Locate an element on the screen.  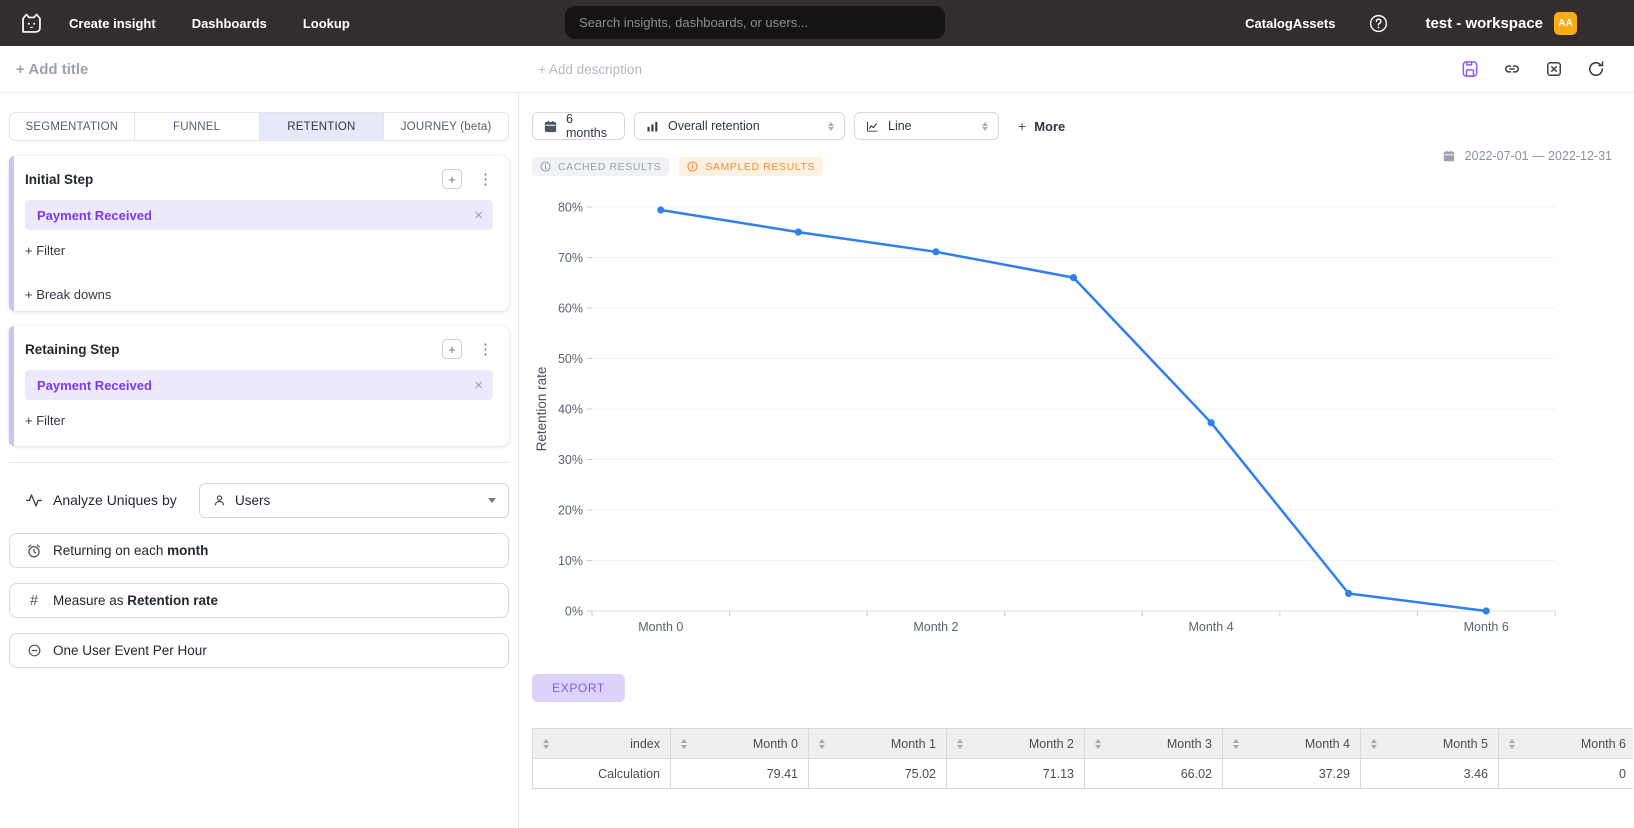
calendar-icon is located at coordinates (550, 126).